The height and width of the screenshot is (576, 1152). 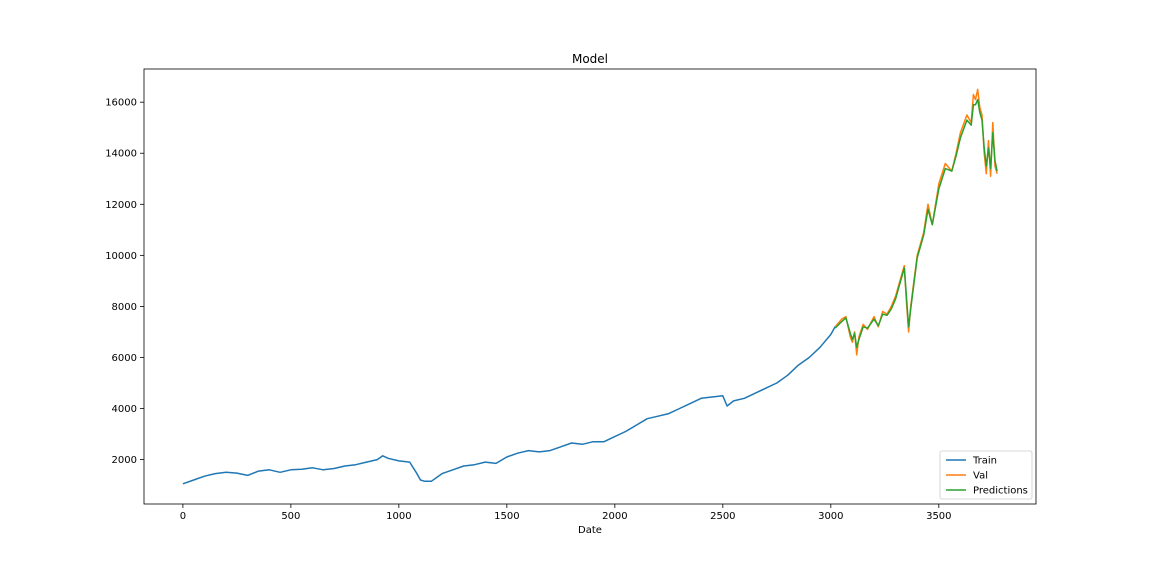 I want to click on x-tick-label: 0, so click(x=183, y=516).